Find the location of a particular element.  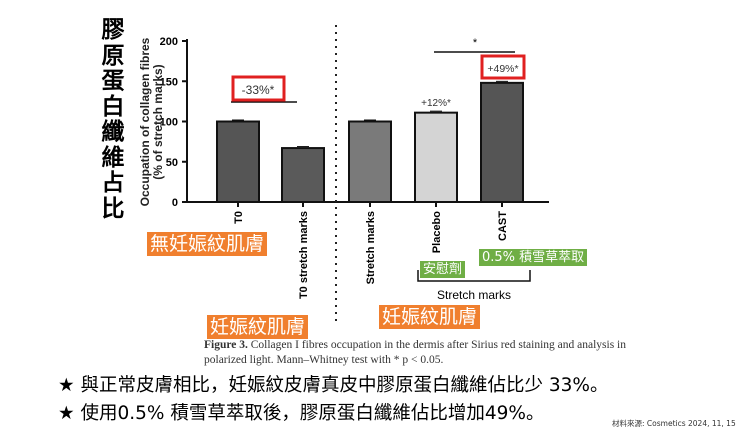

label-placebo-zh: 安慰劑 is located at coordinates (443, 269).